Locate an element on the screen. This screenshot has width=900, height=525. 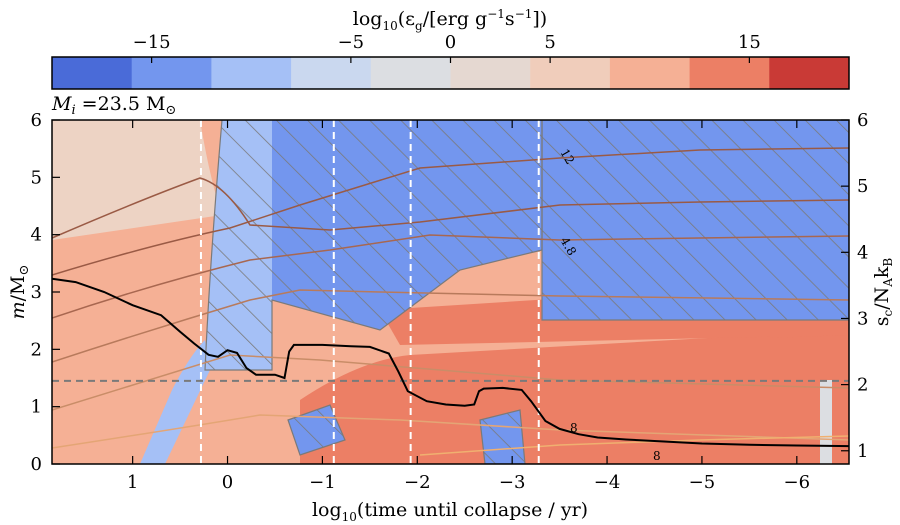
colorbar-ticks is located at coordinates (450, 60).